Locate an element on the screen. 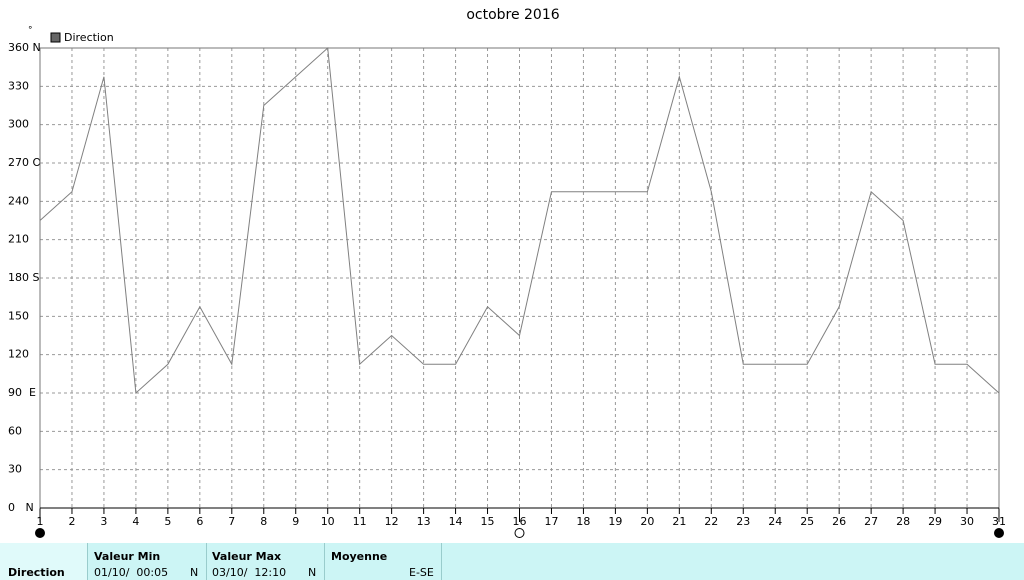  x-tick-label: 31 is located at coordinates (999, 521).